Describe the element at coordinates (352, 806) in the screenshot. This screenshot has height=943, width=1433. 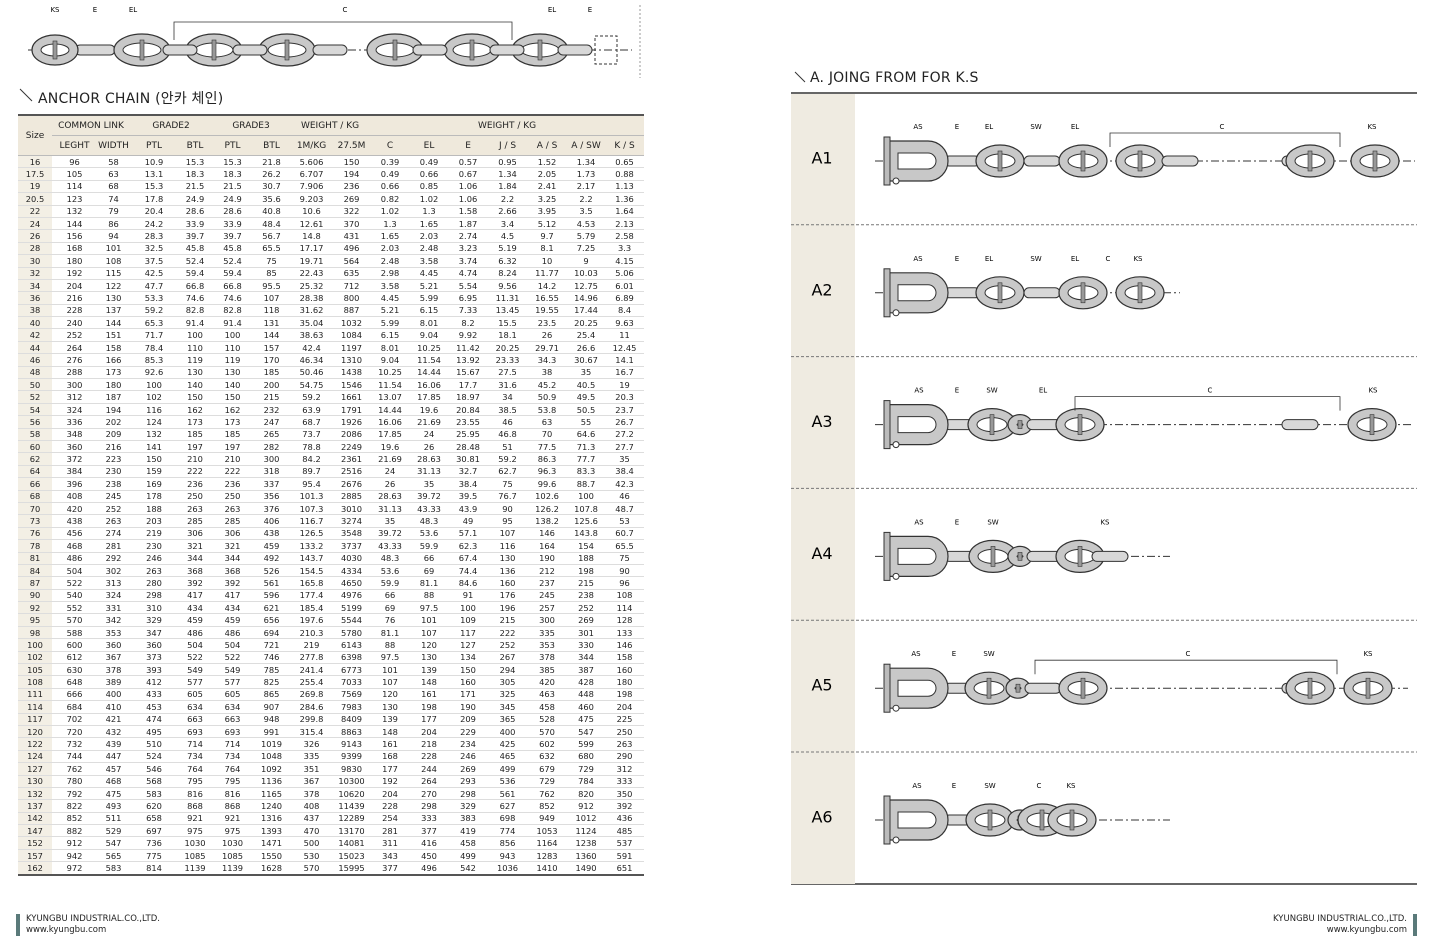
I see `cell: 11439` at that location.